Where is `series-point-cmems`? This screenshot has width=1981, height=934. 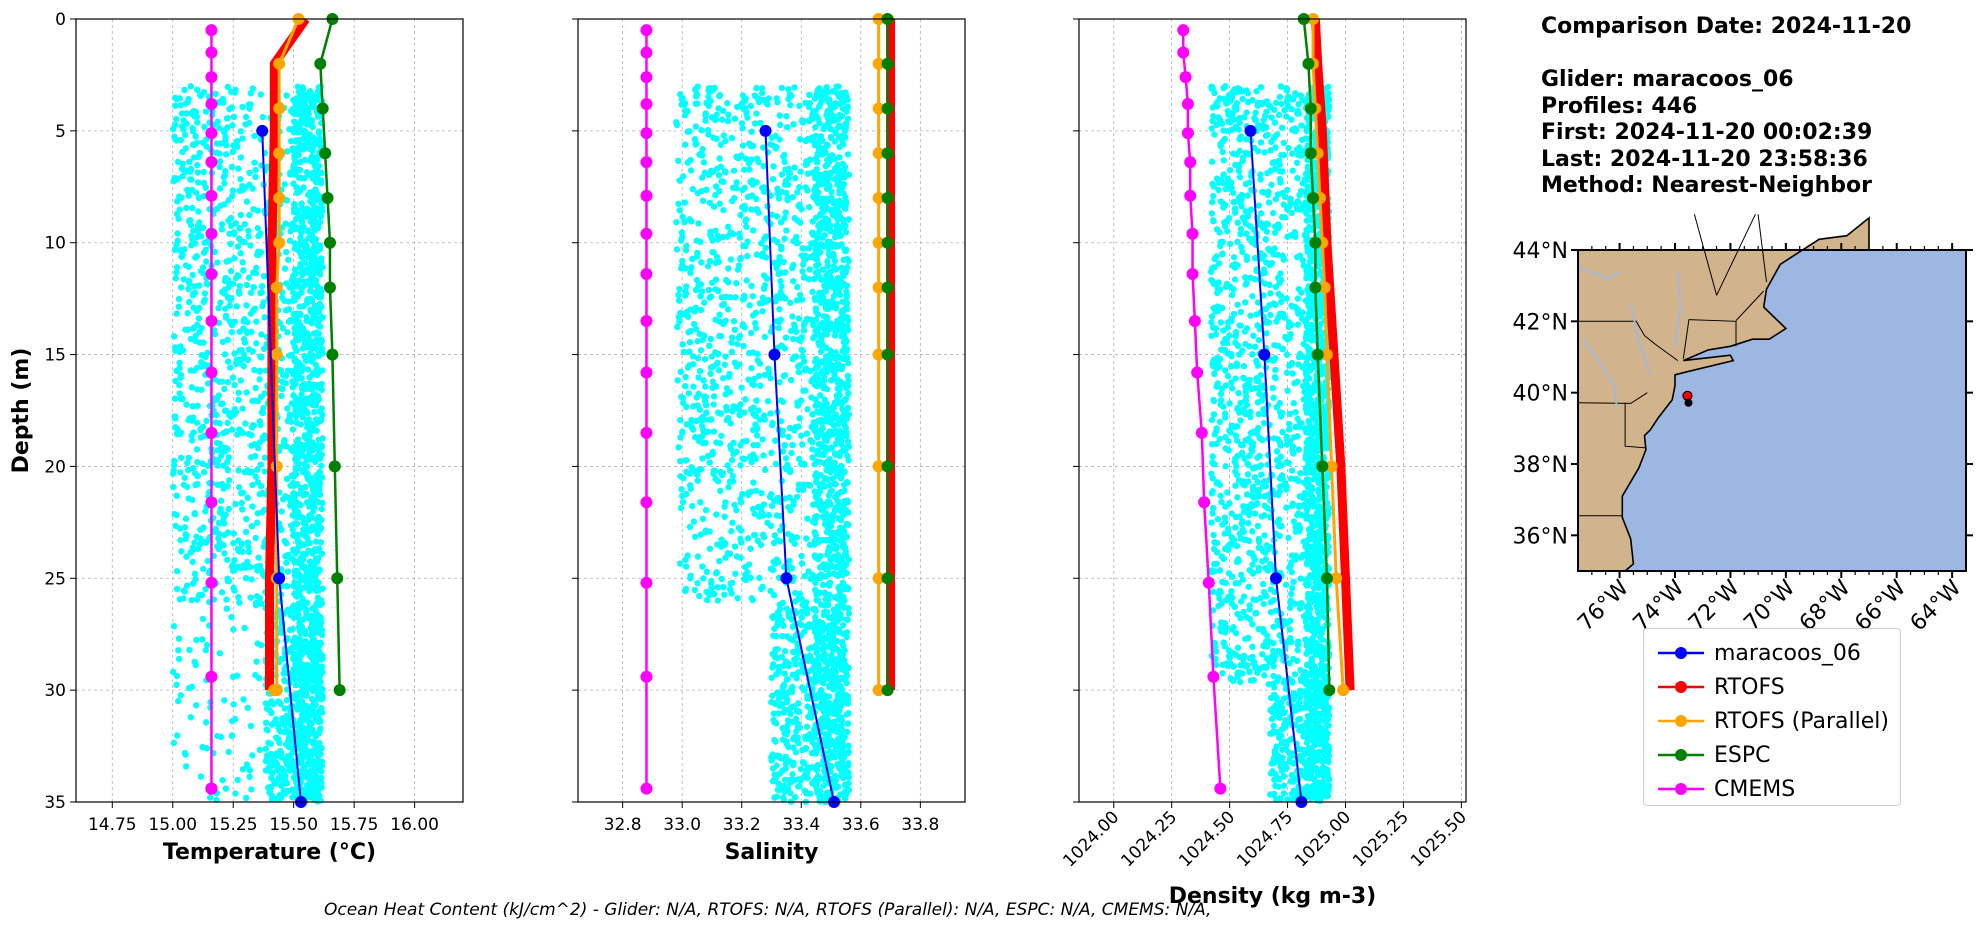 series-point-cmems is located at coordinates (211, 30).